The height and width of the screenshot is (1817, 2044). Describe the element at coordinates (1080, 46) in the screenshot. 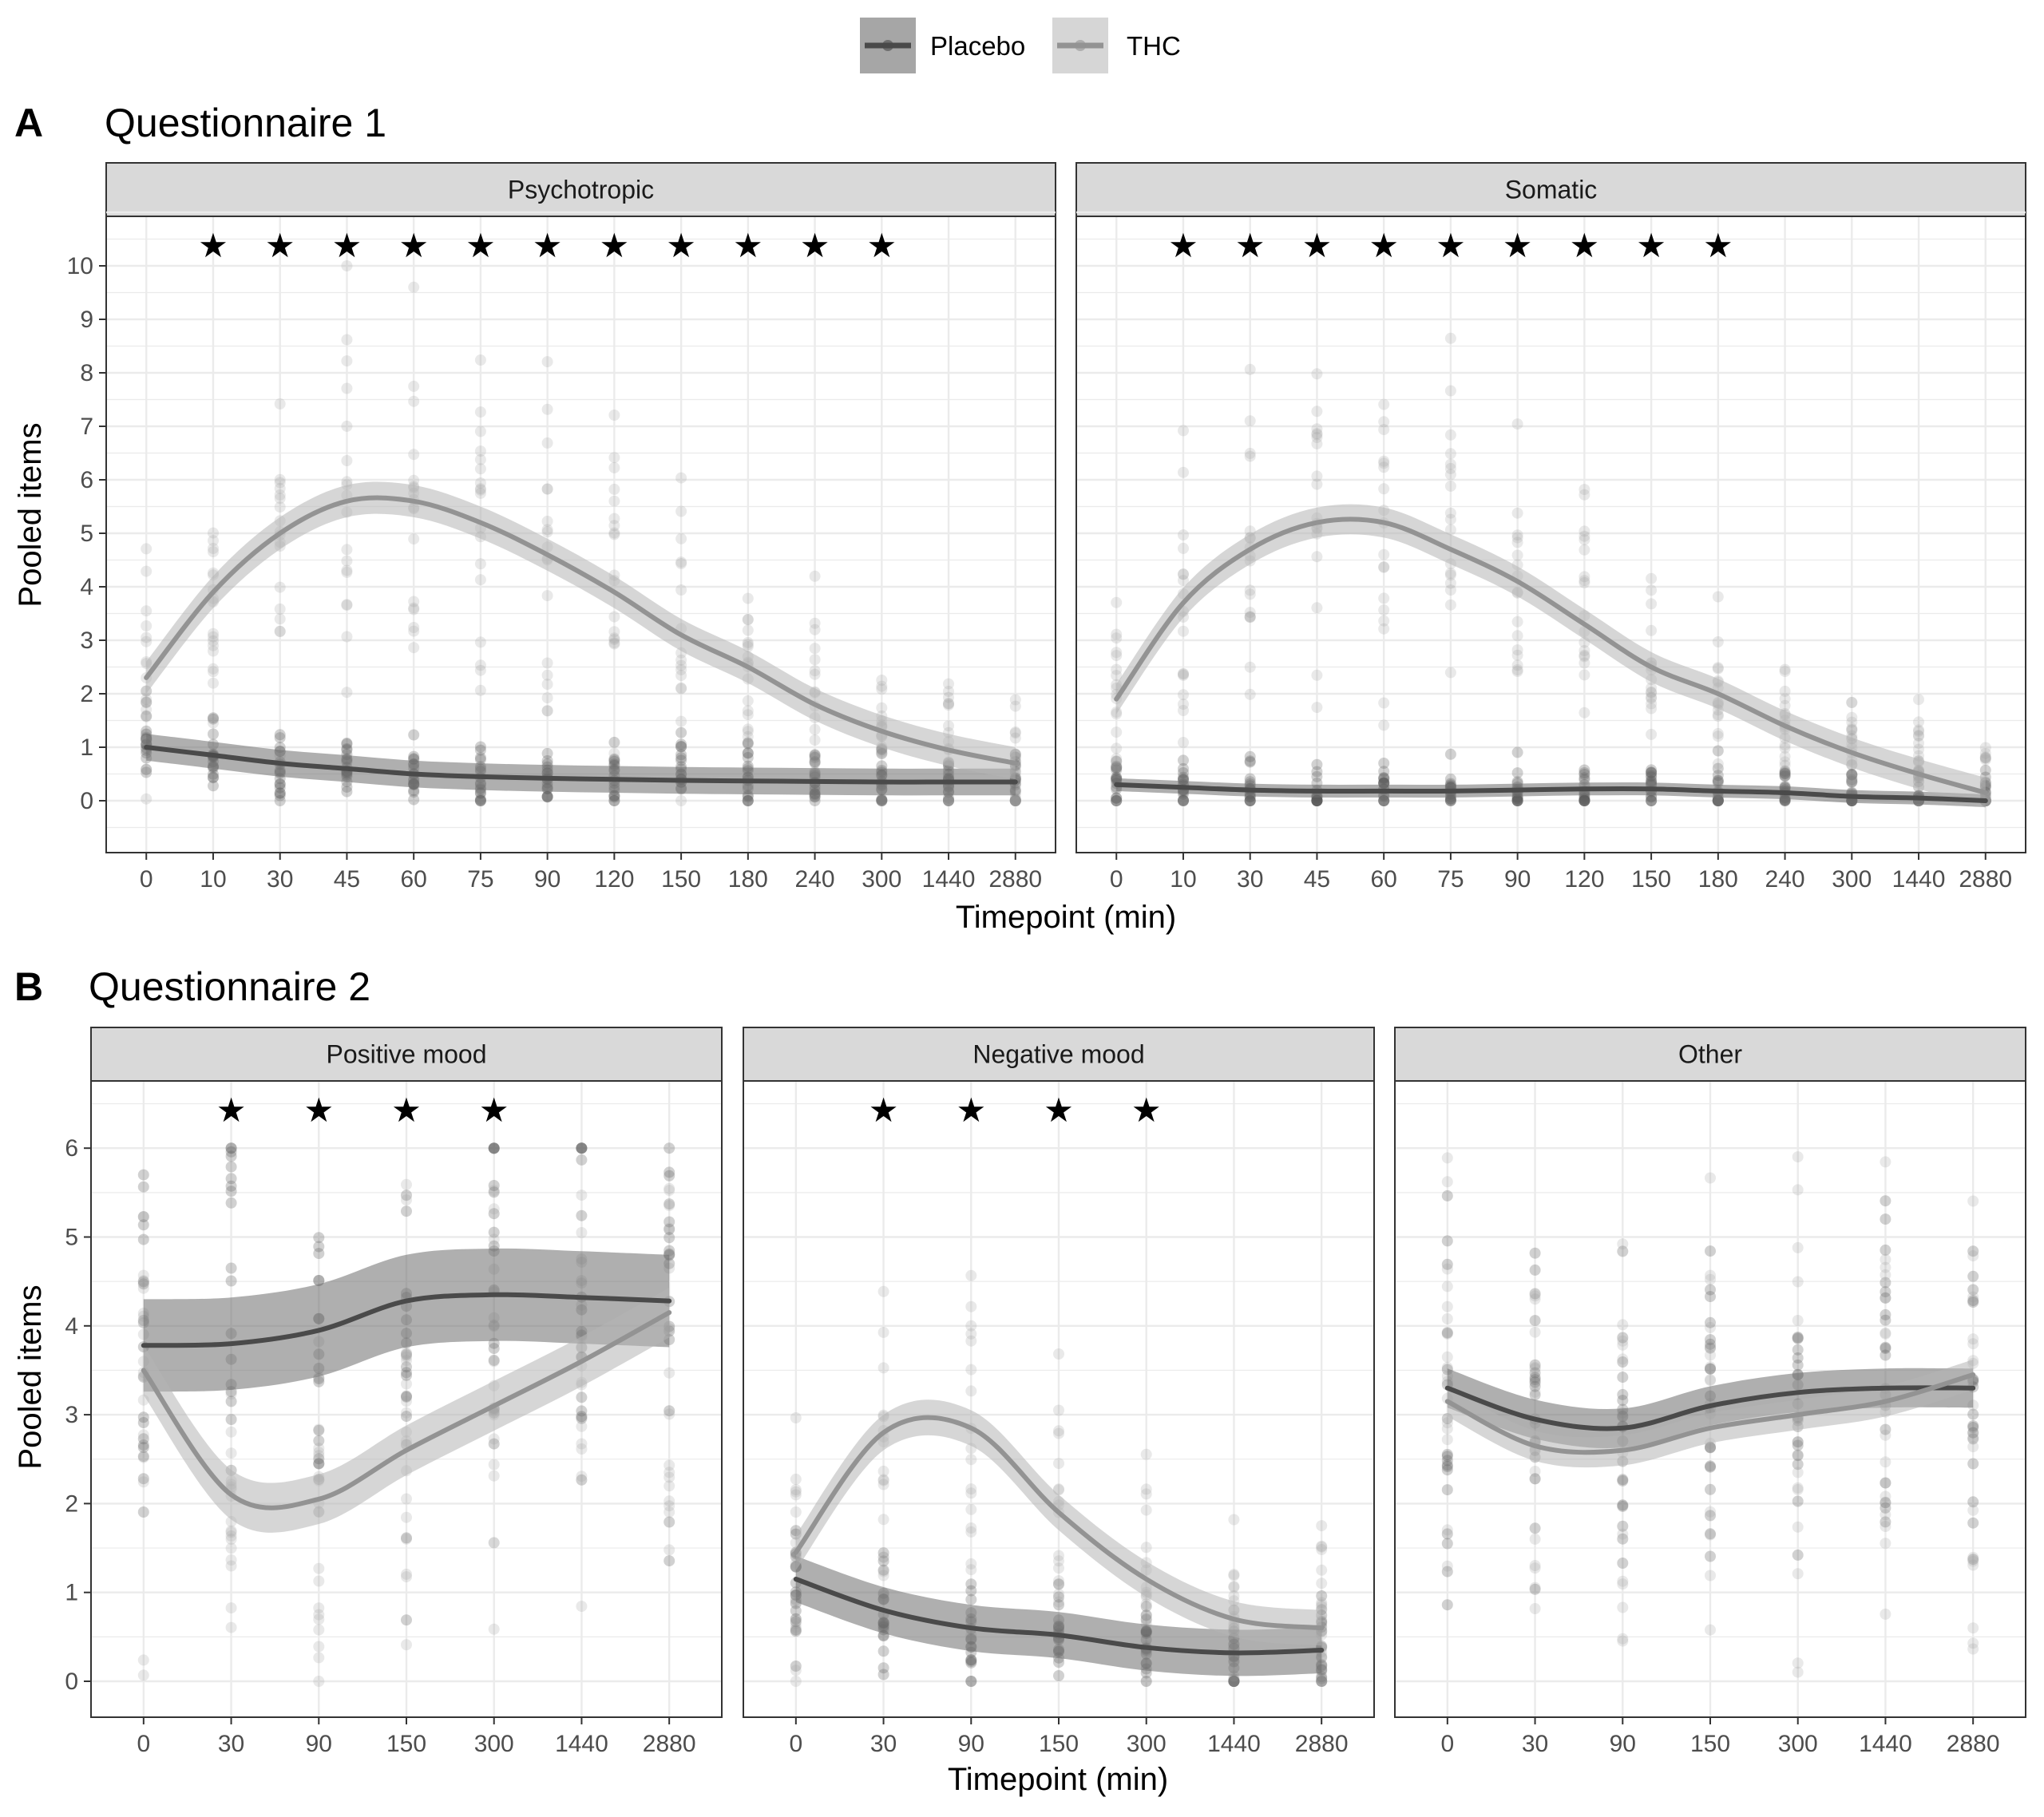

I see `legend-point-thc` at that location.